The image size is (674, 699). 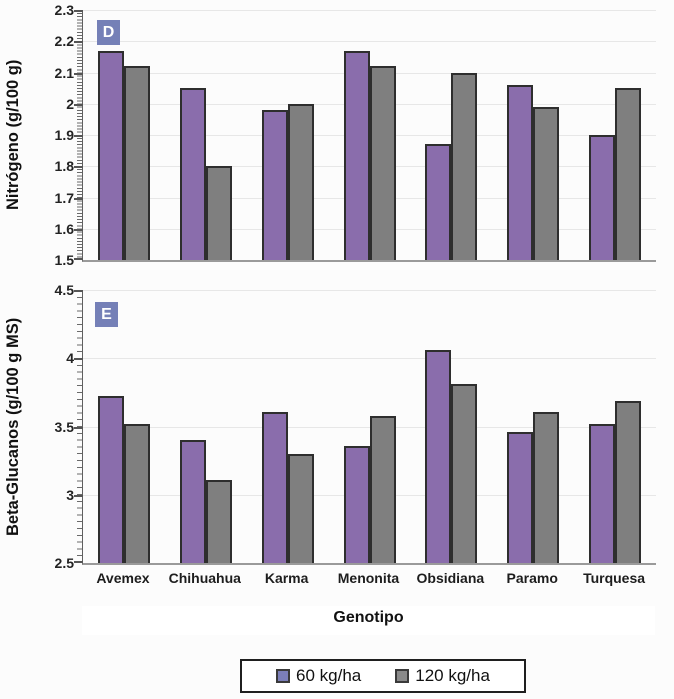 What do you see at coordinates (204, 578) in the screenshot?
I see `x-tick-label-chihuahua: Chihuahua` at bounding box center [204, 578].